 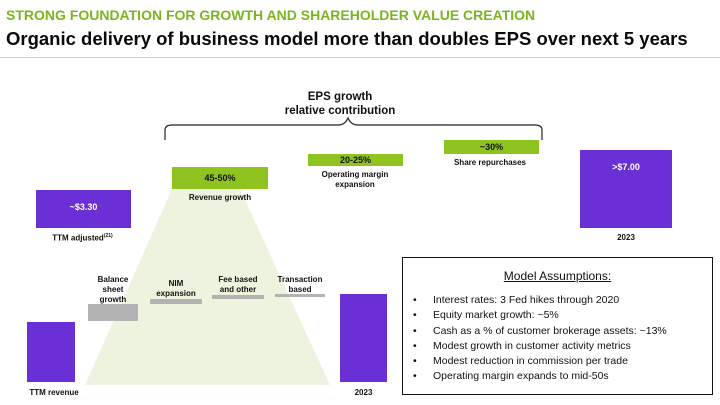 What do you see at coordinates (82, 238) in the screenshot?
I see `eps-label-ttm: TTM adjusted(21)` at bounding box center [82, 238].